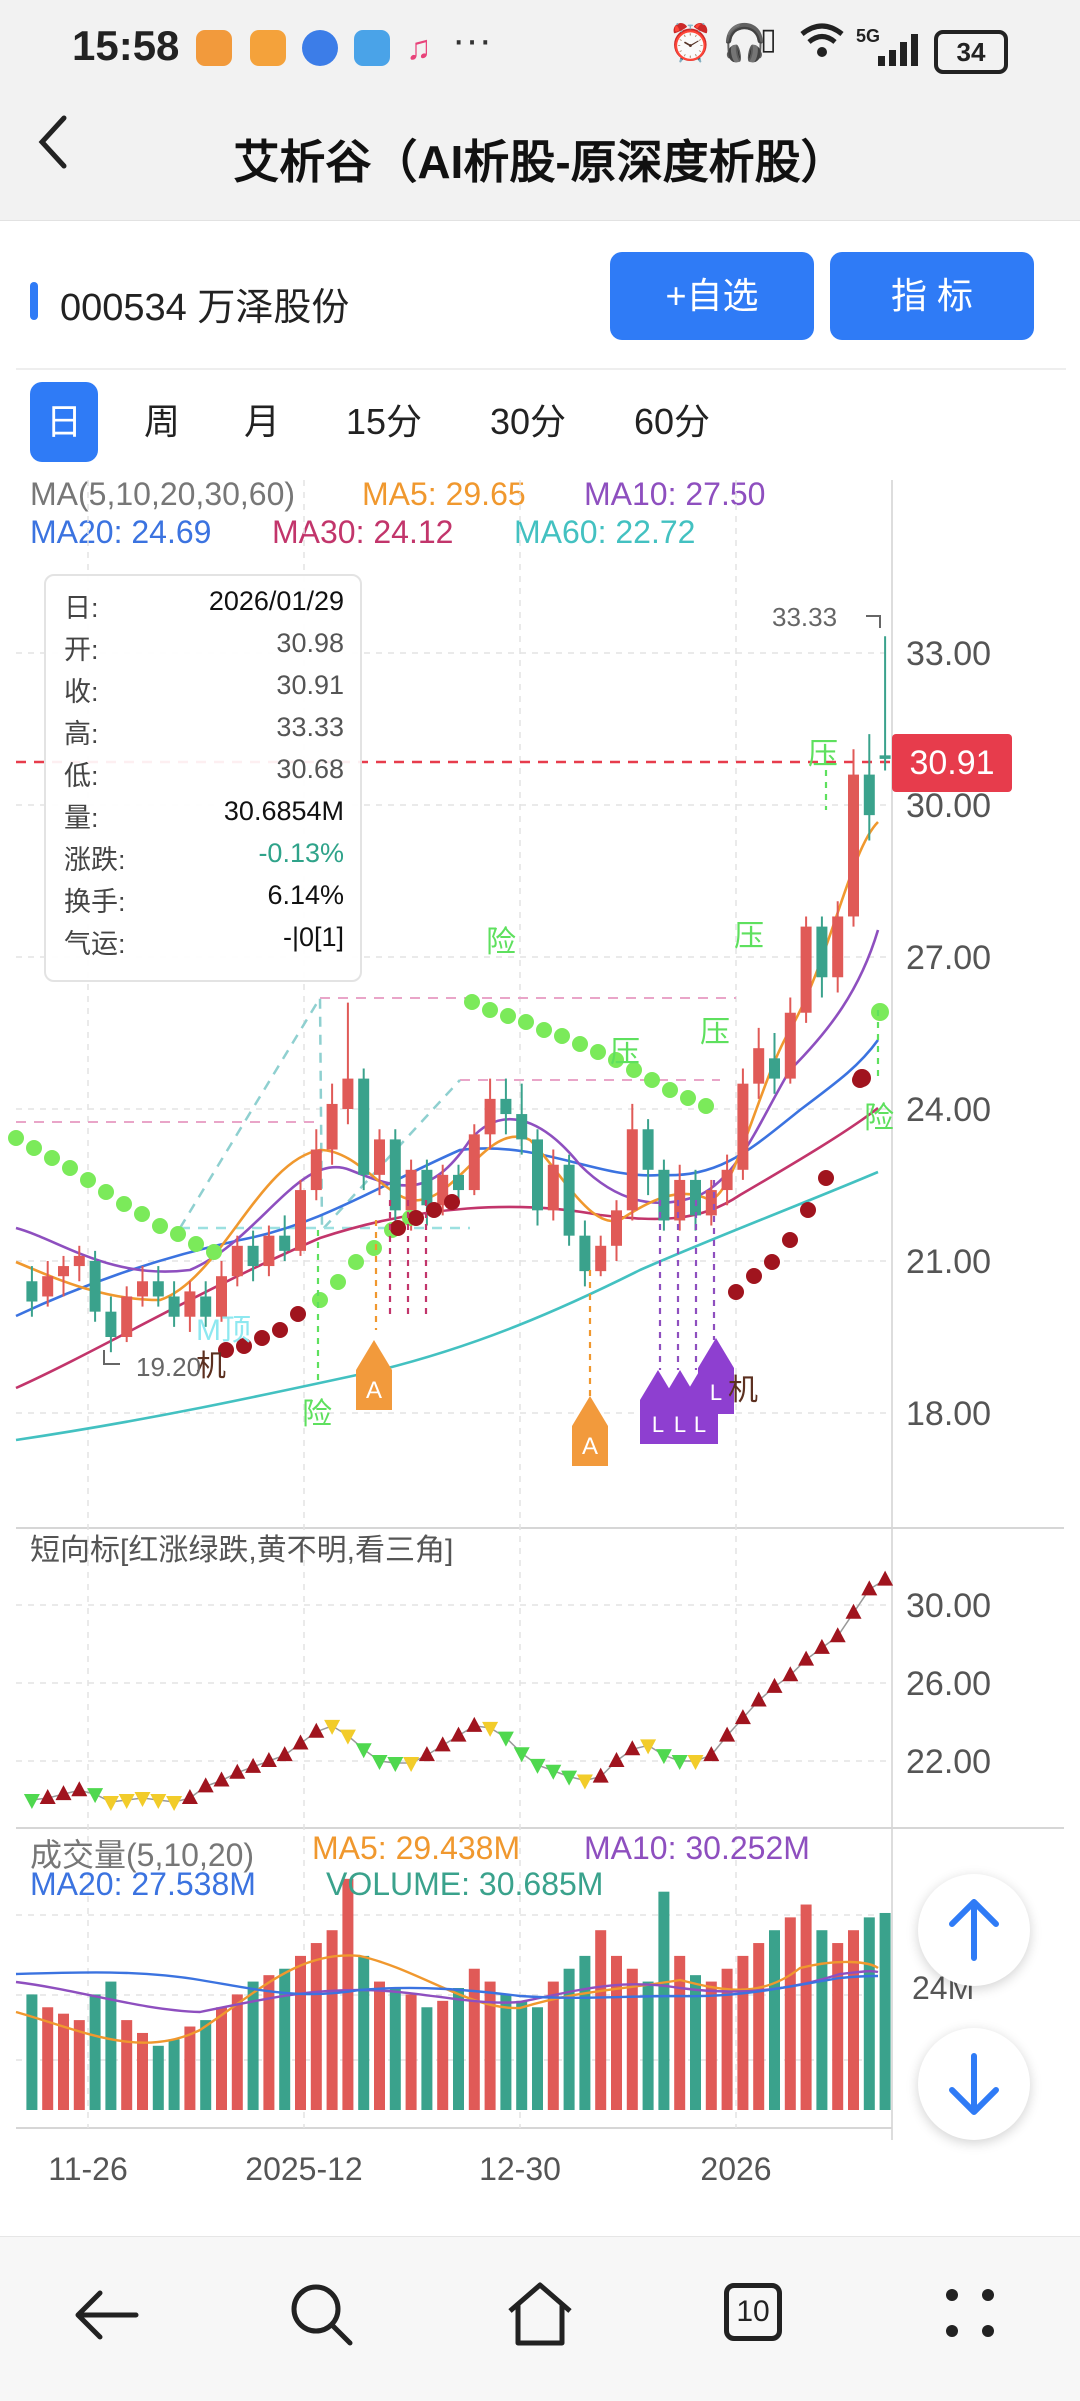 The image size is (1080, 2401). Describe the element at coordinates (261, 421) in the screenshot. I see `tab-month: 月` at that location.